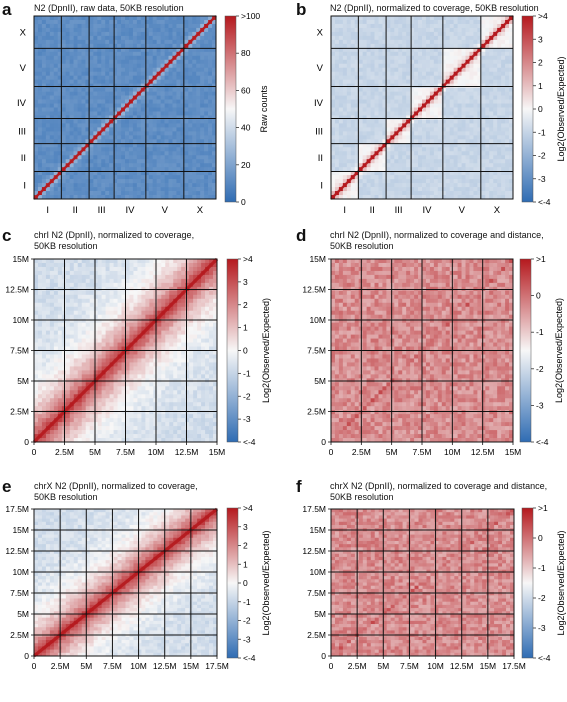 The width and height of the screenshot is (567, 702). What do you see at coordinates (320, 33) in the screenshot?
I see `y-tick-label: X` at bounding box center [320, 33].